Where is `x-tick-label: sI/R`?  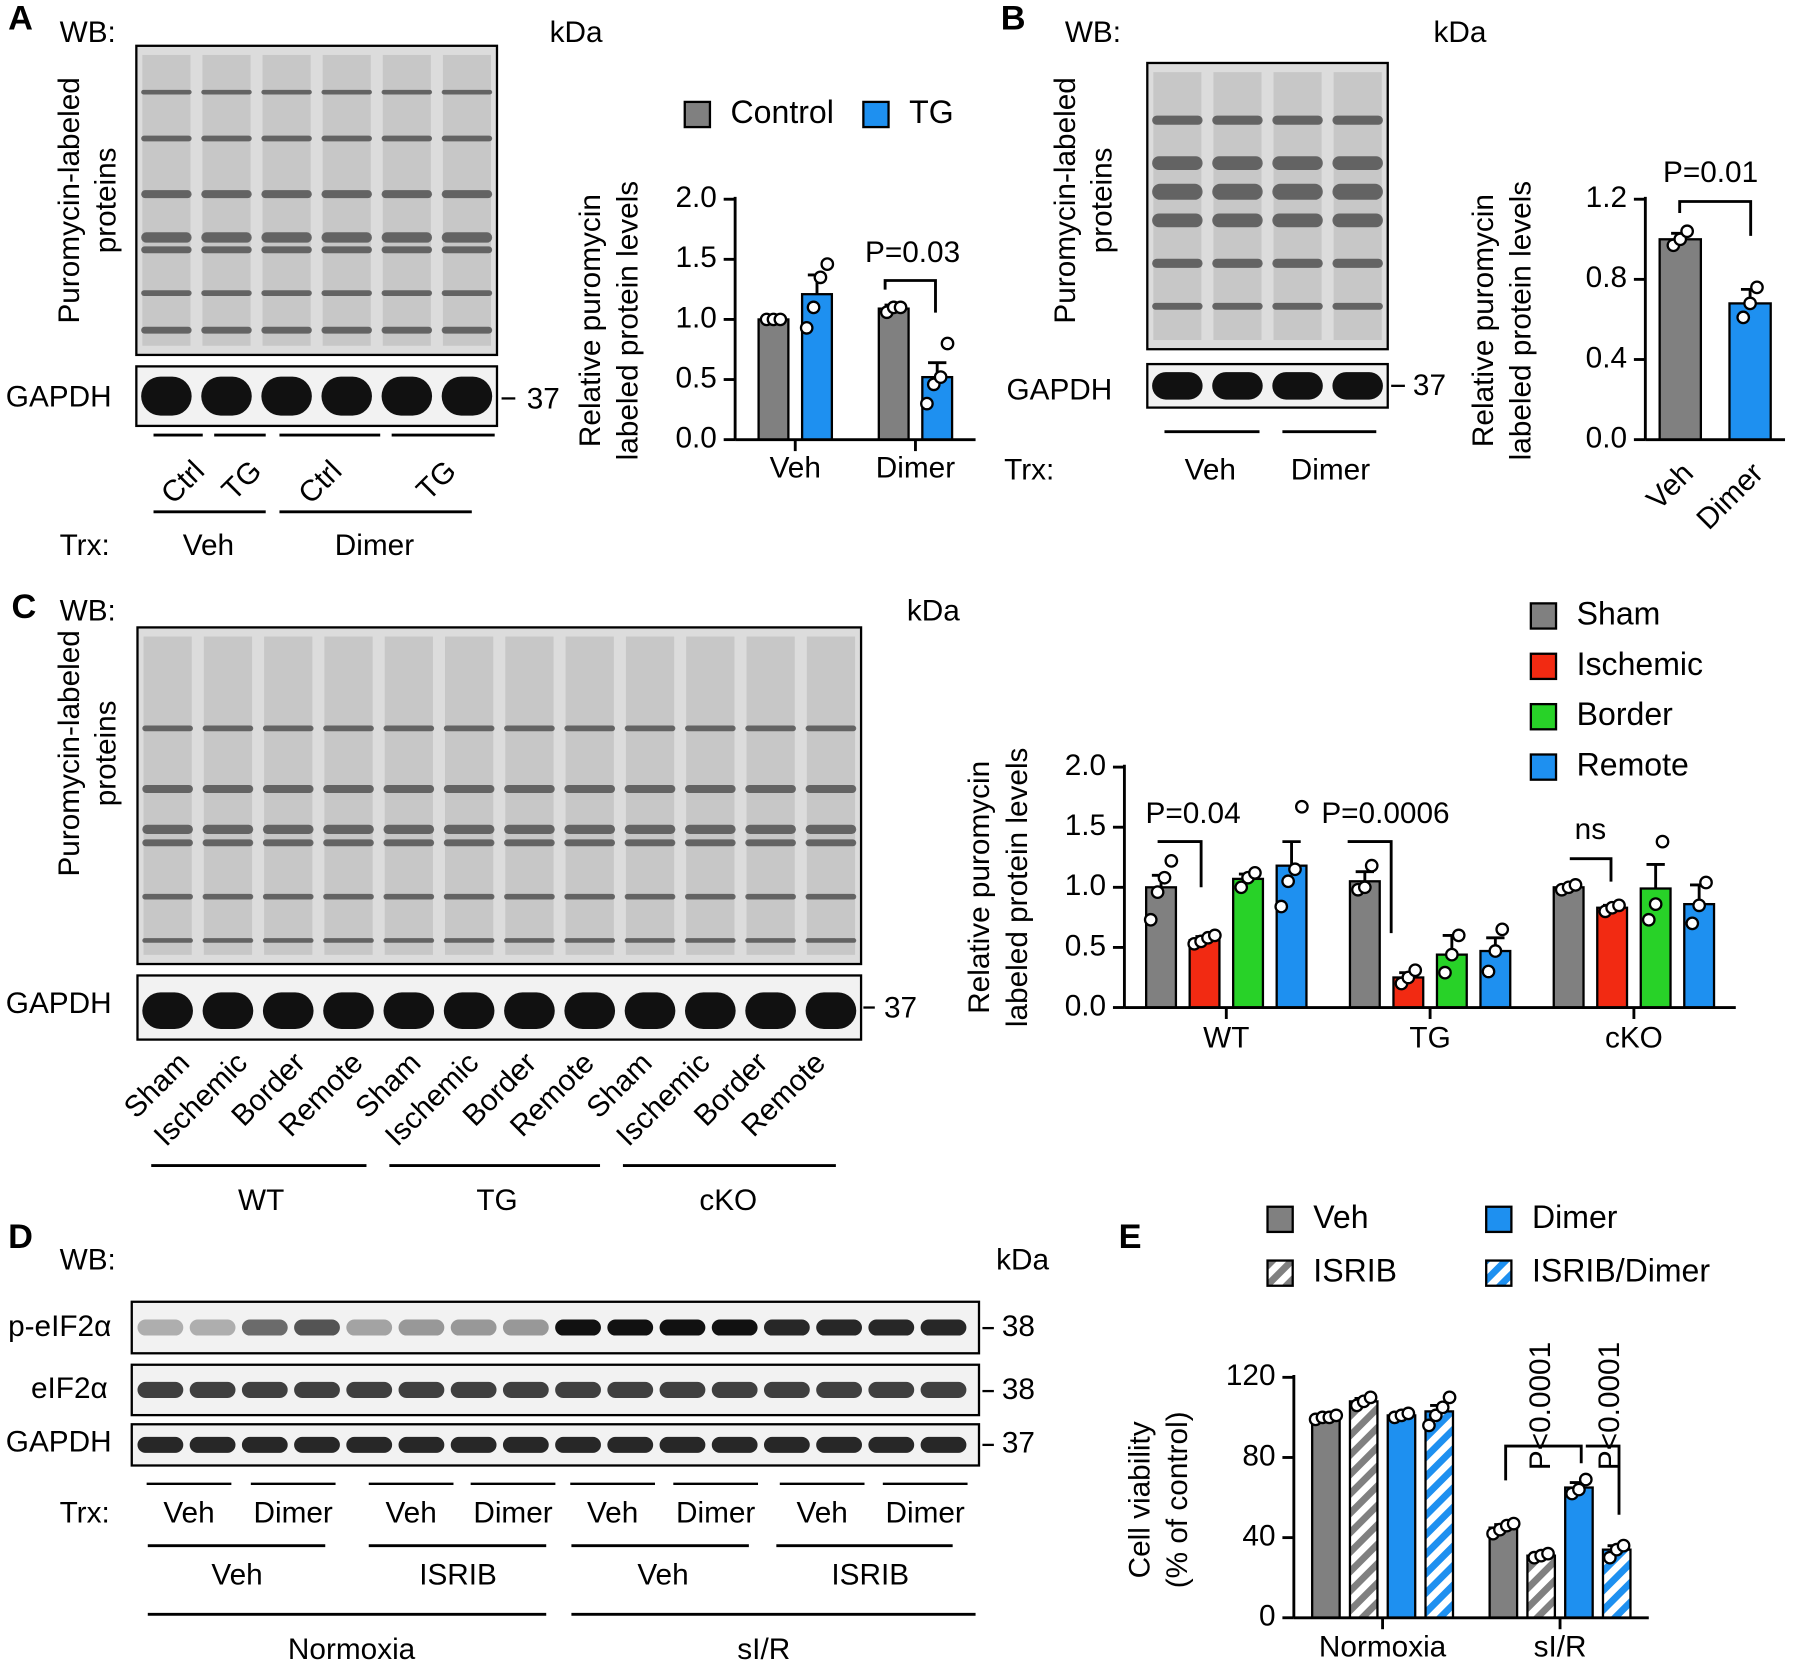 x-tick-label: sI/R is located at coordinates (1560, 1647).